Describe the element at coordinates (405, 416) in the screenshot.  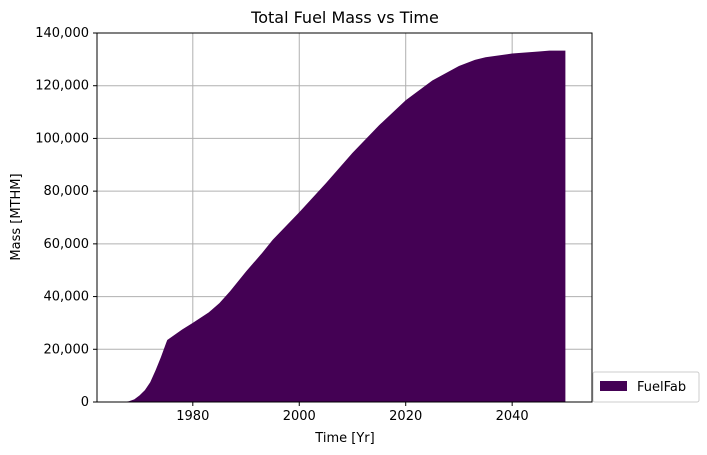
I see `x-tick-label: 2020` at that location.